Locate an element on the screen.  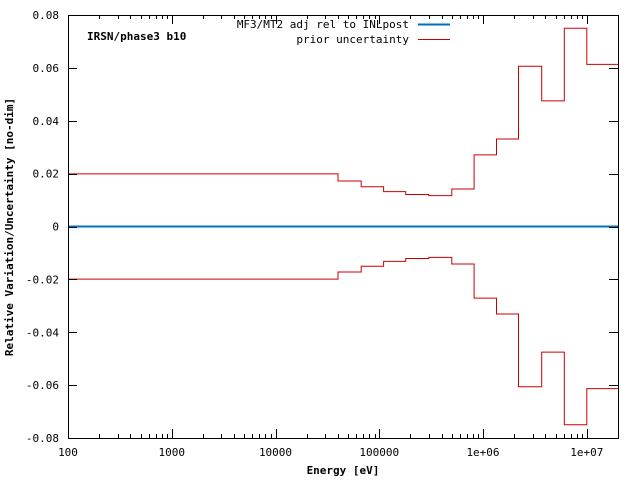
y-axis-label: Relative Variation/Uncertainty [no-dim] is located at coordinates (9, 227).